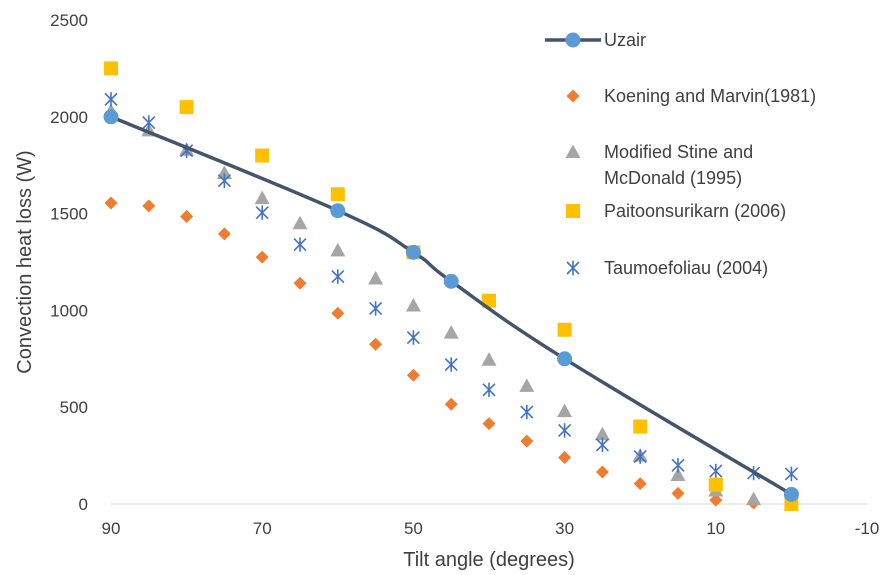 This screenshot has height=575, width=889. I want to click on legend-item: Koening and Marvin(1981), so click(691, 96).